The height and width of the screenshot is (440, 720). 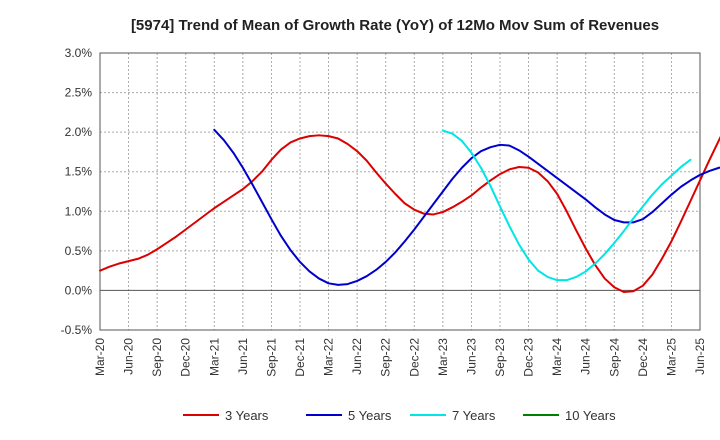 I want to click on legend-label: 7 Years, so click(x=474, y=415).